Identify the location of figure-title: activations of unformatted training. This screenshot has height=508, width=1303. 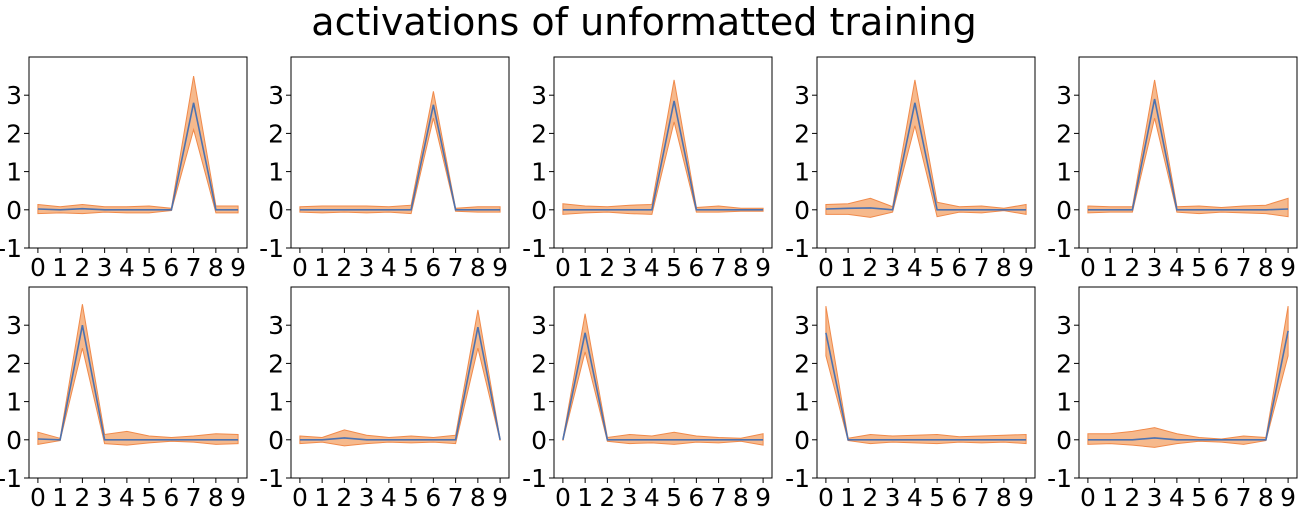
(643, 22).